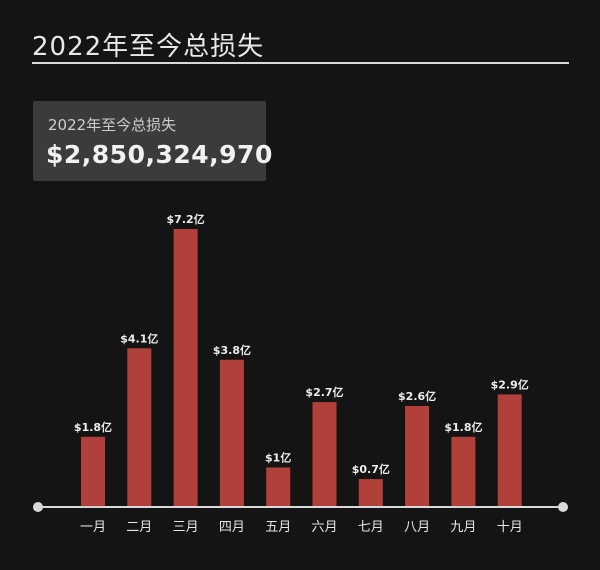  What do you see at coordinates (148, 47) in the screenshot?
I see `page-title: 2022年至今总损失` at bounding box center [148, 47].